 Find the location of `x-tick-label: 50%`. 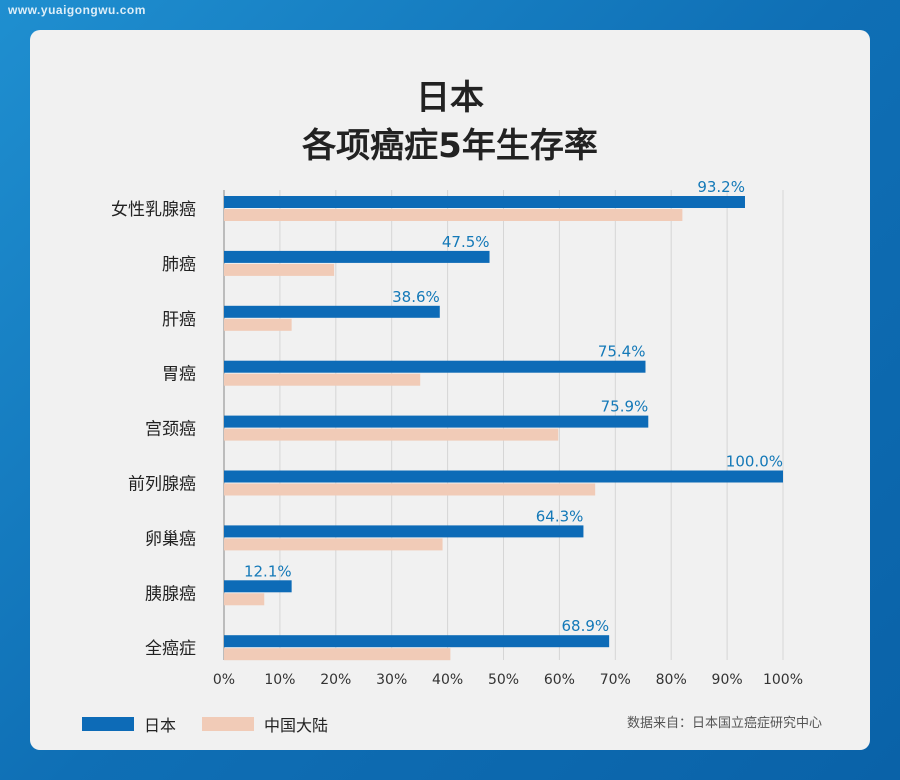

x-tick-label: 50% is located at coordinates (503, 680).